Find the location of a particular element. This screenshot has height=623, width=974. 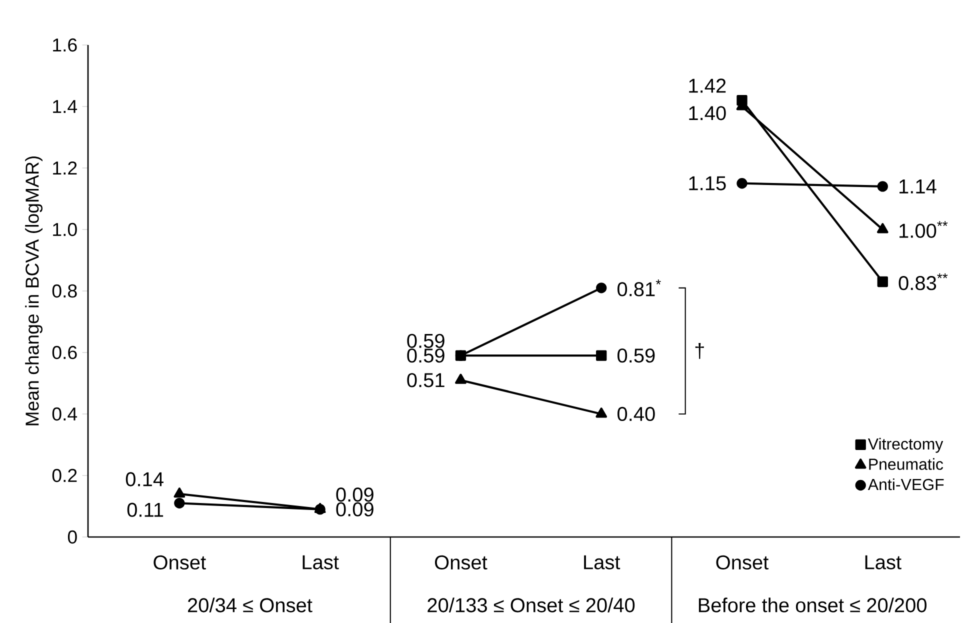

text: Before the onset ≤ 20/200 is located at coordinates (812, 605).